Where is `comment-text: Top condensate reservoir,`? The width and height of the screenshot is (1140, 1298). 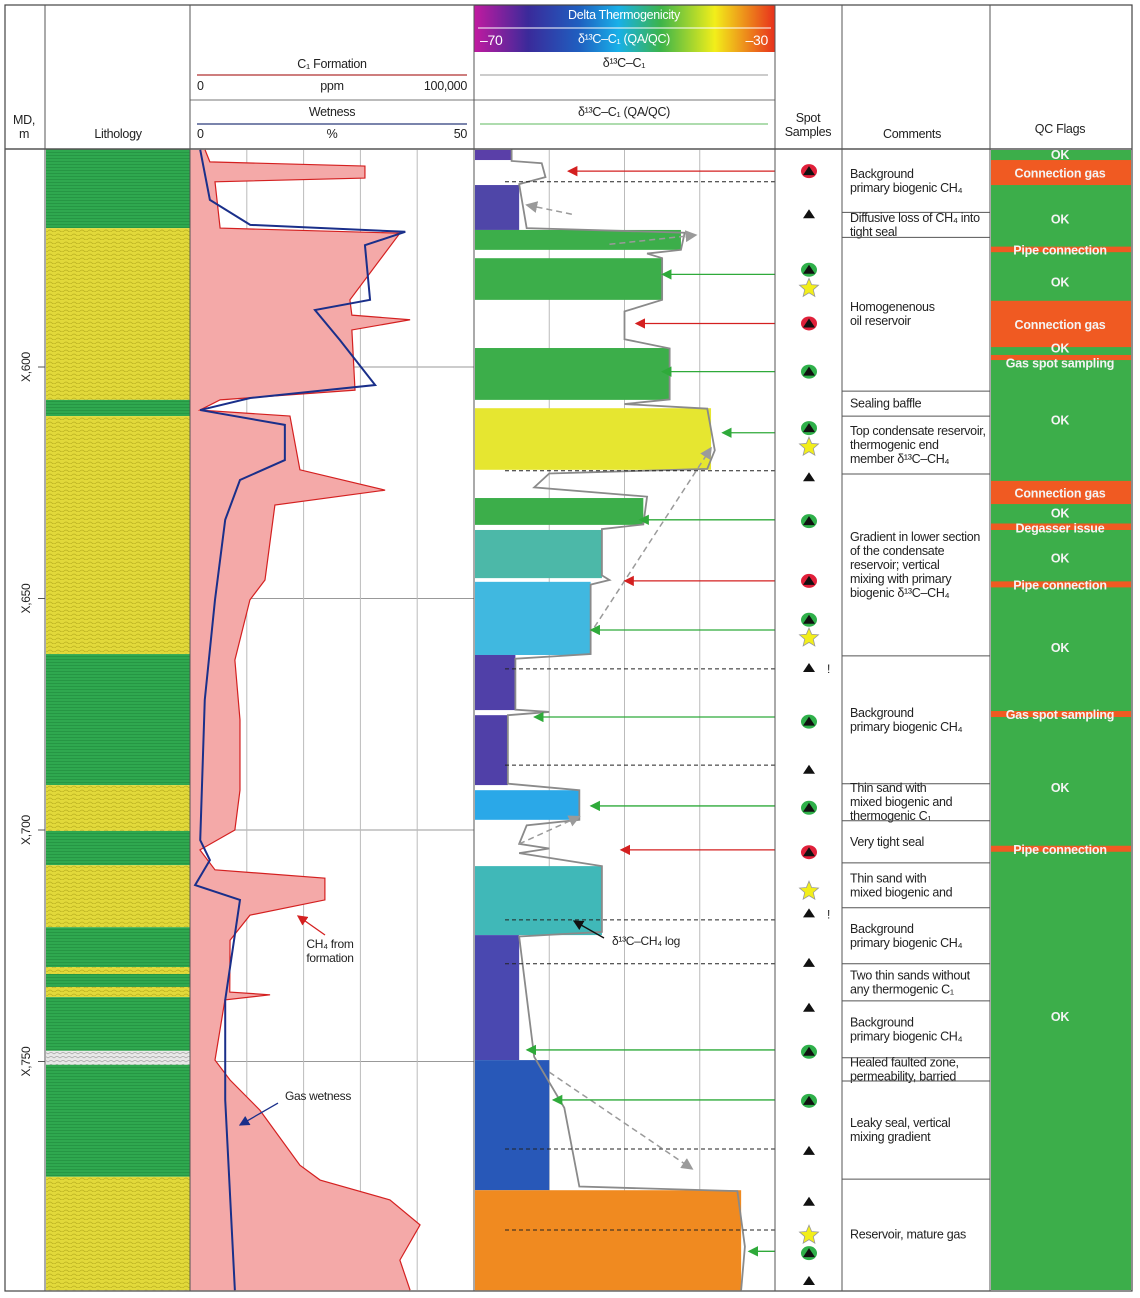
comment-text: Top condensate reservoir, is located at coordinates (918, 431).